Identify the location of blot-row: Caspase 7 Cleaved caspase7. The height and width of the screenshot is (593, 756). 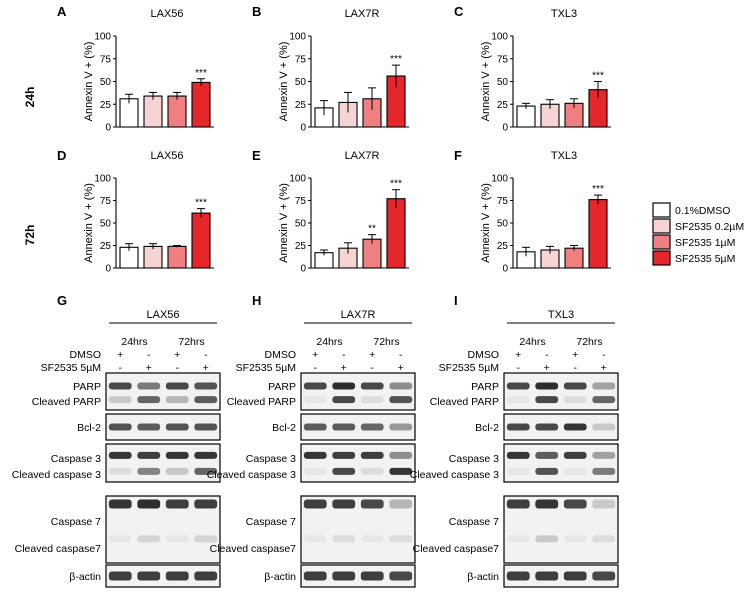
(313, 529).